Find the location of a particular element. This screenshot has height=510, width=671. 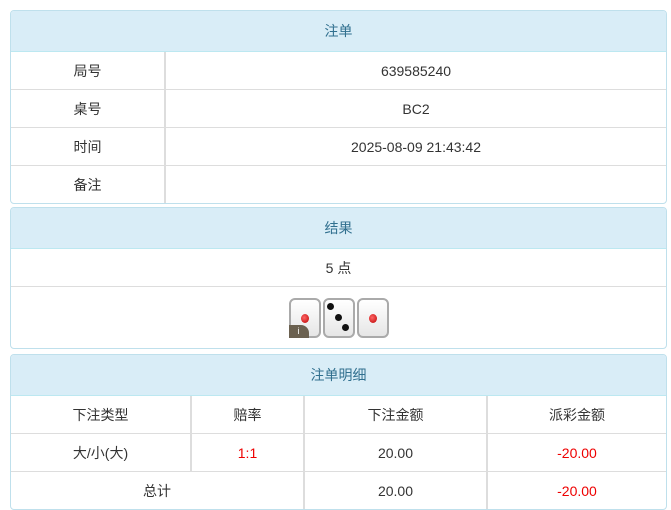

table-row: 局号 639585240 is located at coordinates (338, 71).